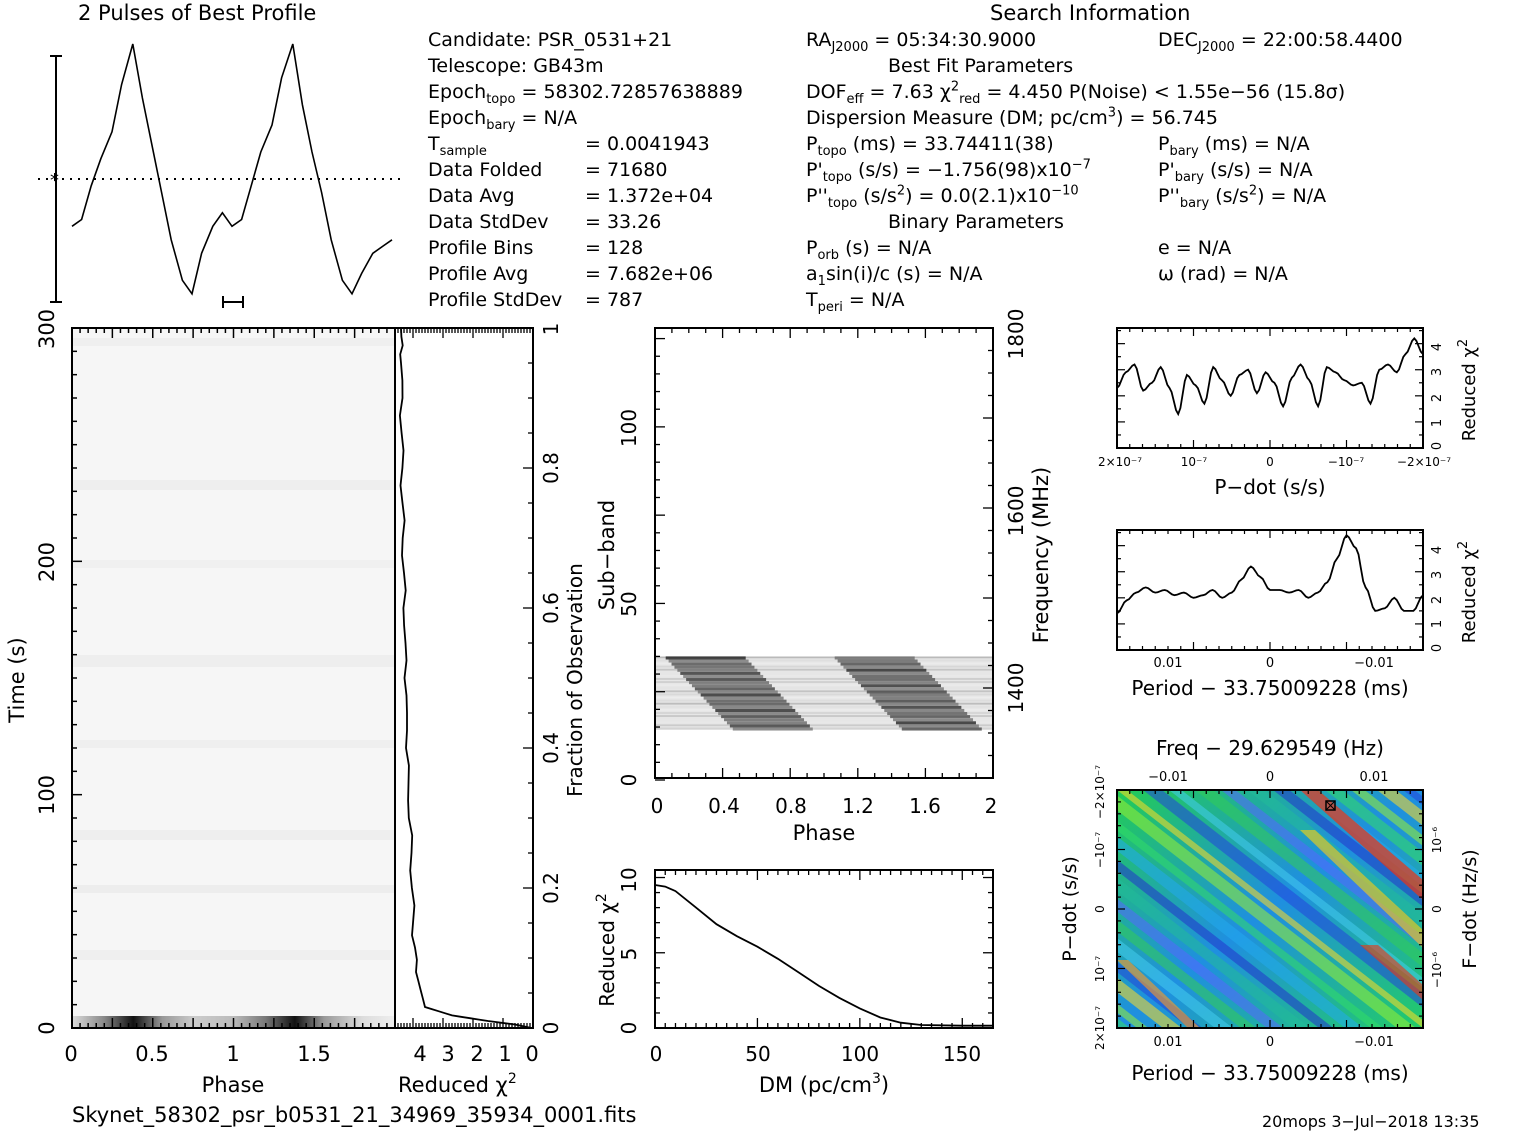 This screenshot has width=1517, height=1133. What do you see at coordinates (551, 1028) in the screenshot?
I see `frac-tick-0: 0` at bounding box center [551, 1028].